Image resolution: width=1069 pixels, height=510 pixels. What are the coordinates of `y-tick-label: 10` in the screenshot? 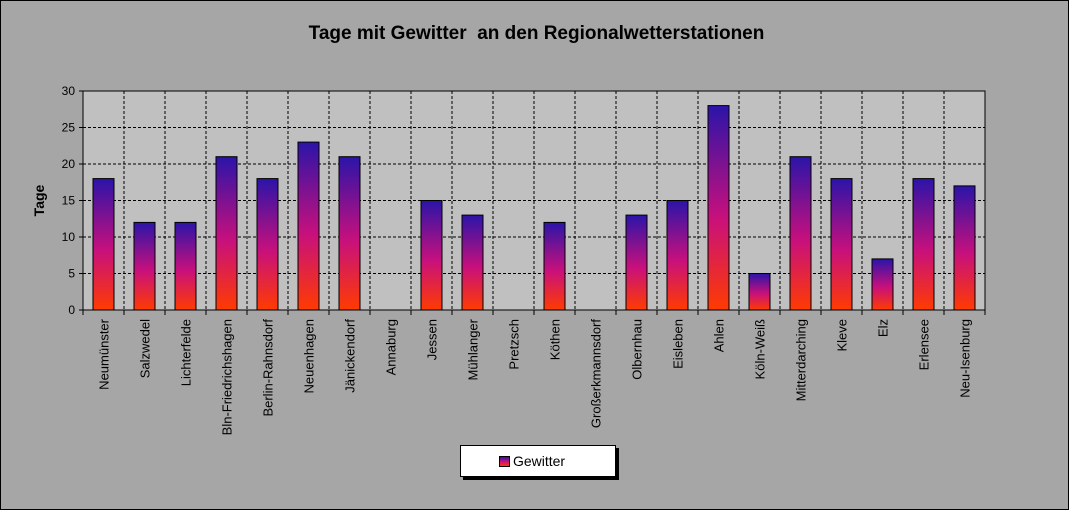 It's located at (69, 237).